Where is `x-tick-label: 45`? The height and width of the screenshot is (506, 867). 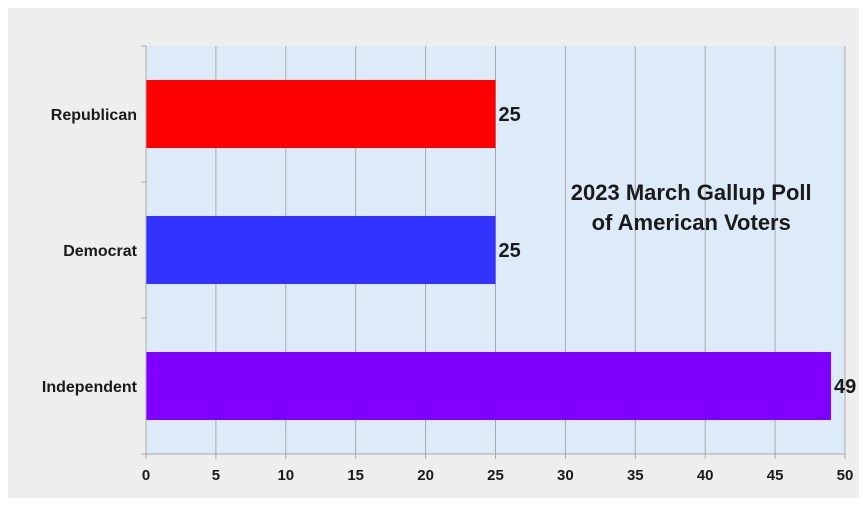 x-tick-label: 45 is located at coordinates (775, 475).